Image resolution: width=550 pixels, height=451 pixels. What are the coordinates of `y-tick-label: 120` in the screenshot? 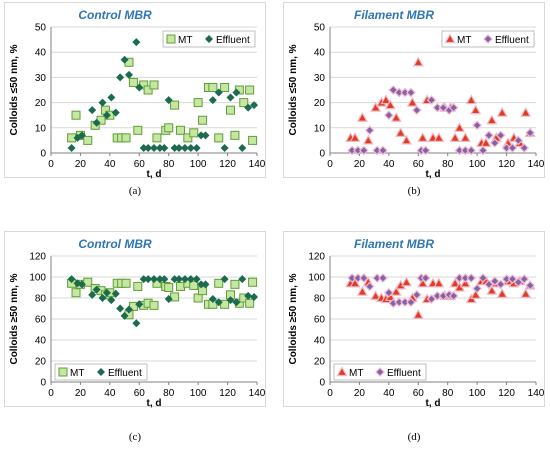 It's located at (37, 257).